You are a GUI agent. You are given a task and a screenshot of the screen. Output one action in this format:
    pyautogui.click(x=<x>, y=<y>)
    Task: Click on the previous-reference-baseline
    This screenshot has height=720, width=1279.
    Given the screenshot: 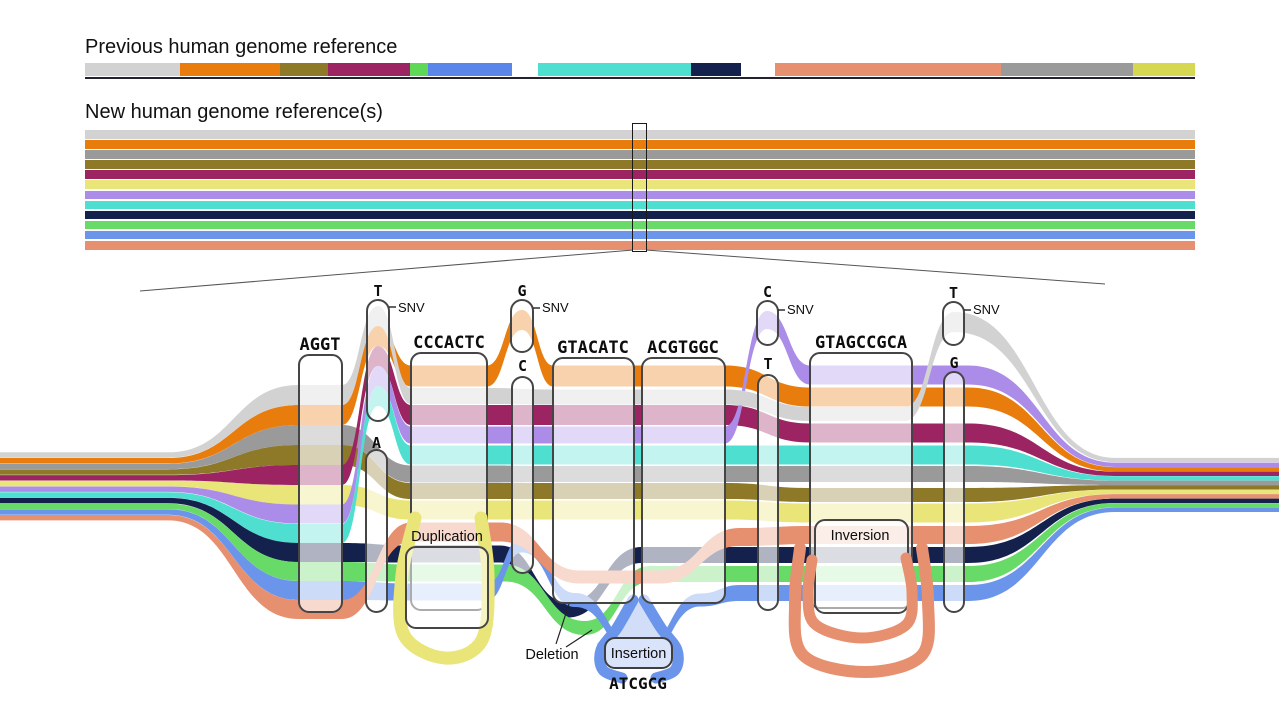 What is the action you would take?
    pyautogui.click(x=640, y=78)
    